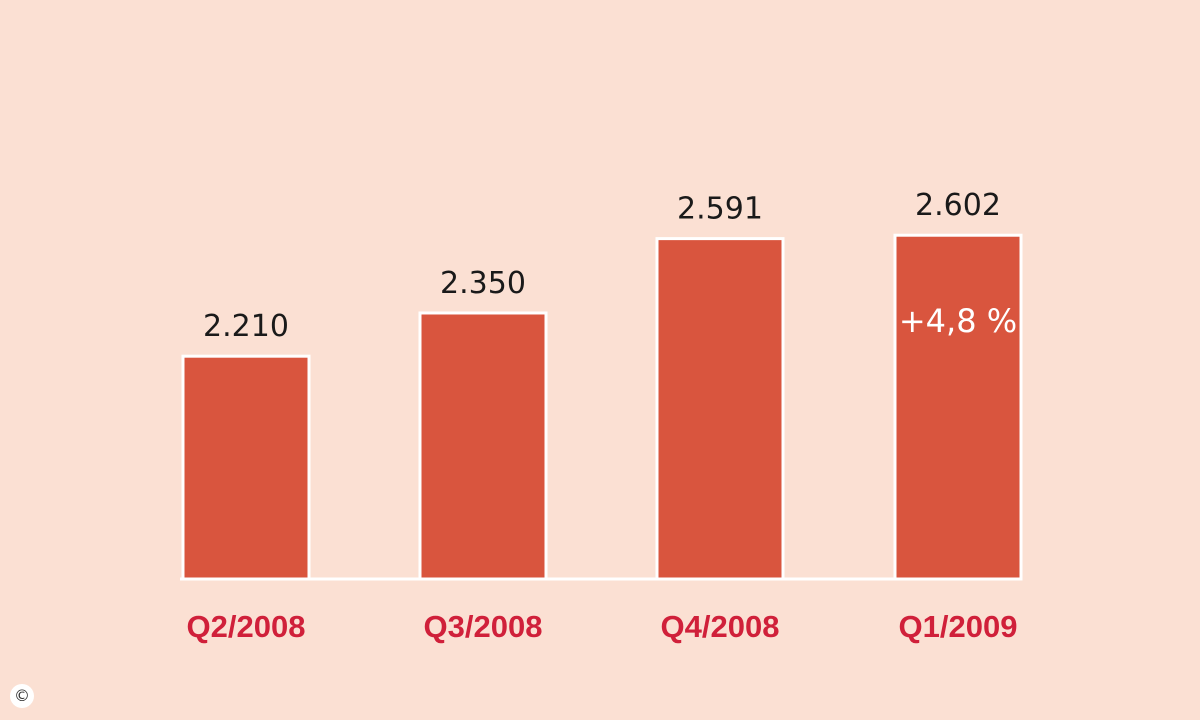 This screenshot has height=720, width=1200. Describe the element at coordinates (483, 626) in the screenshot. I see `category-label-q3-2008: Q3/2008` at that location.